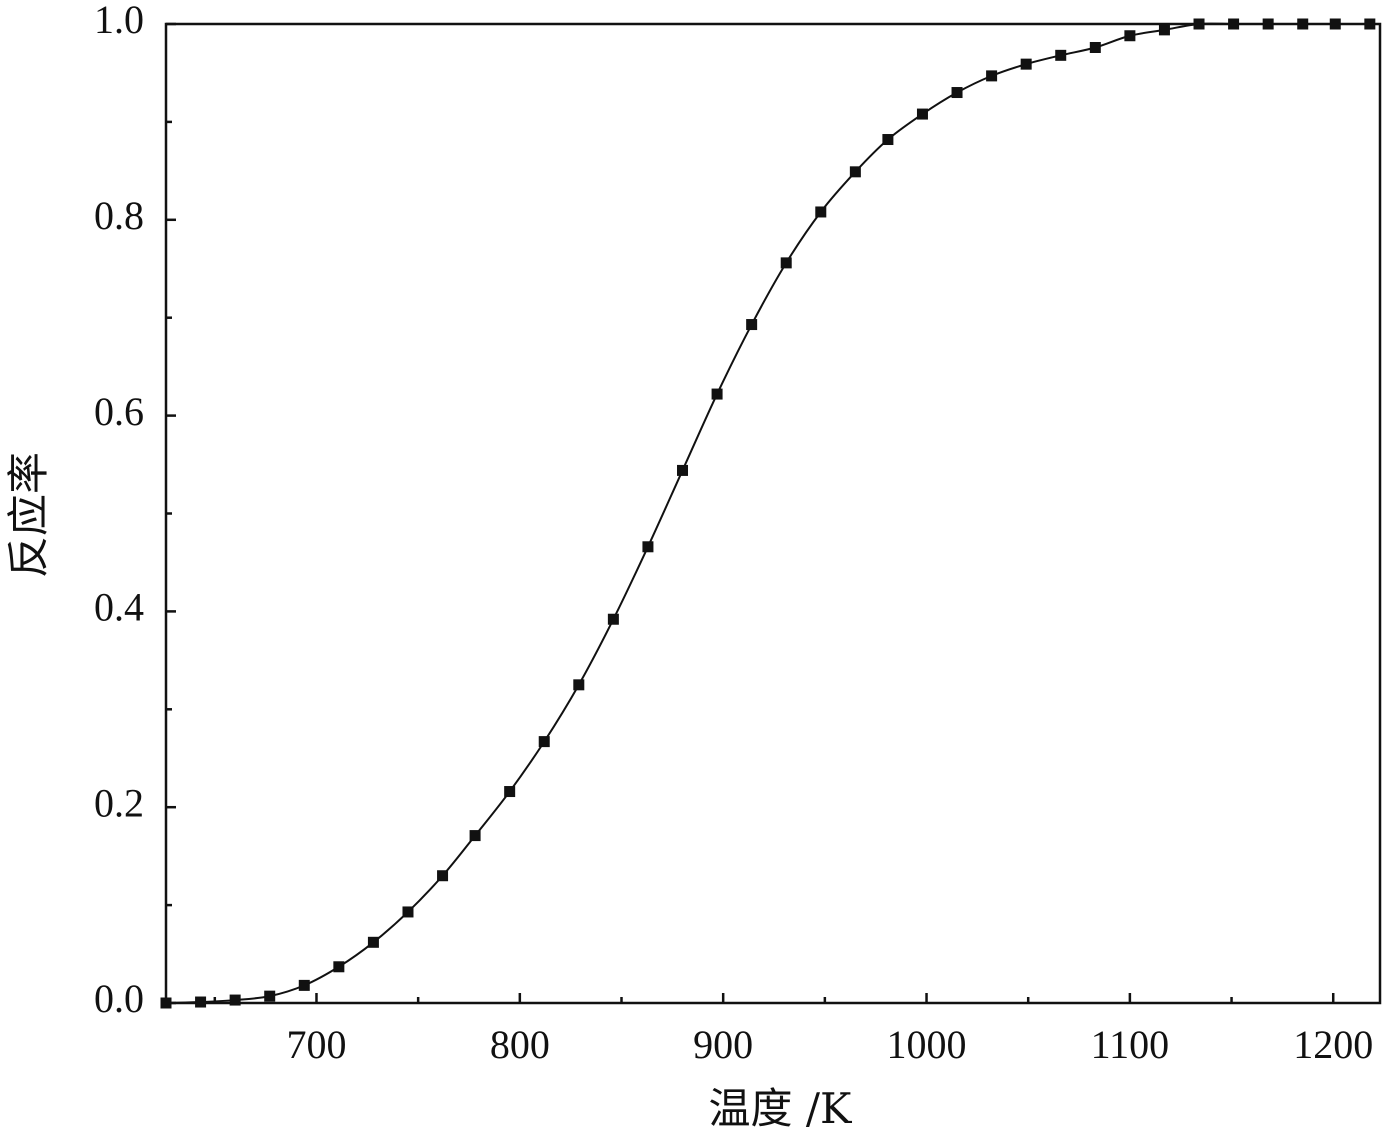  What do you see at coordinates (781, 1108) in the screenshot?
I see `x-axis-label: 温度 /K` at bounding box center [781, 1108].